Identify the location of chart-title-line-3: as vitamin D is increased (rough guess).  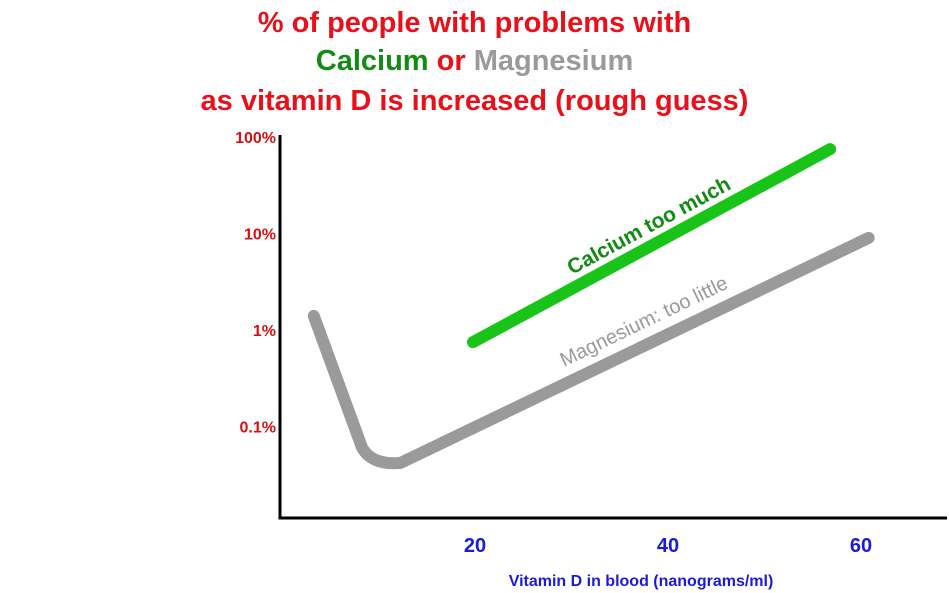
(474, 101).